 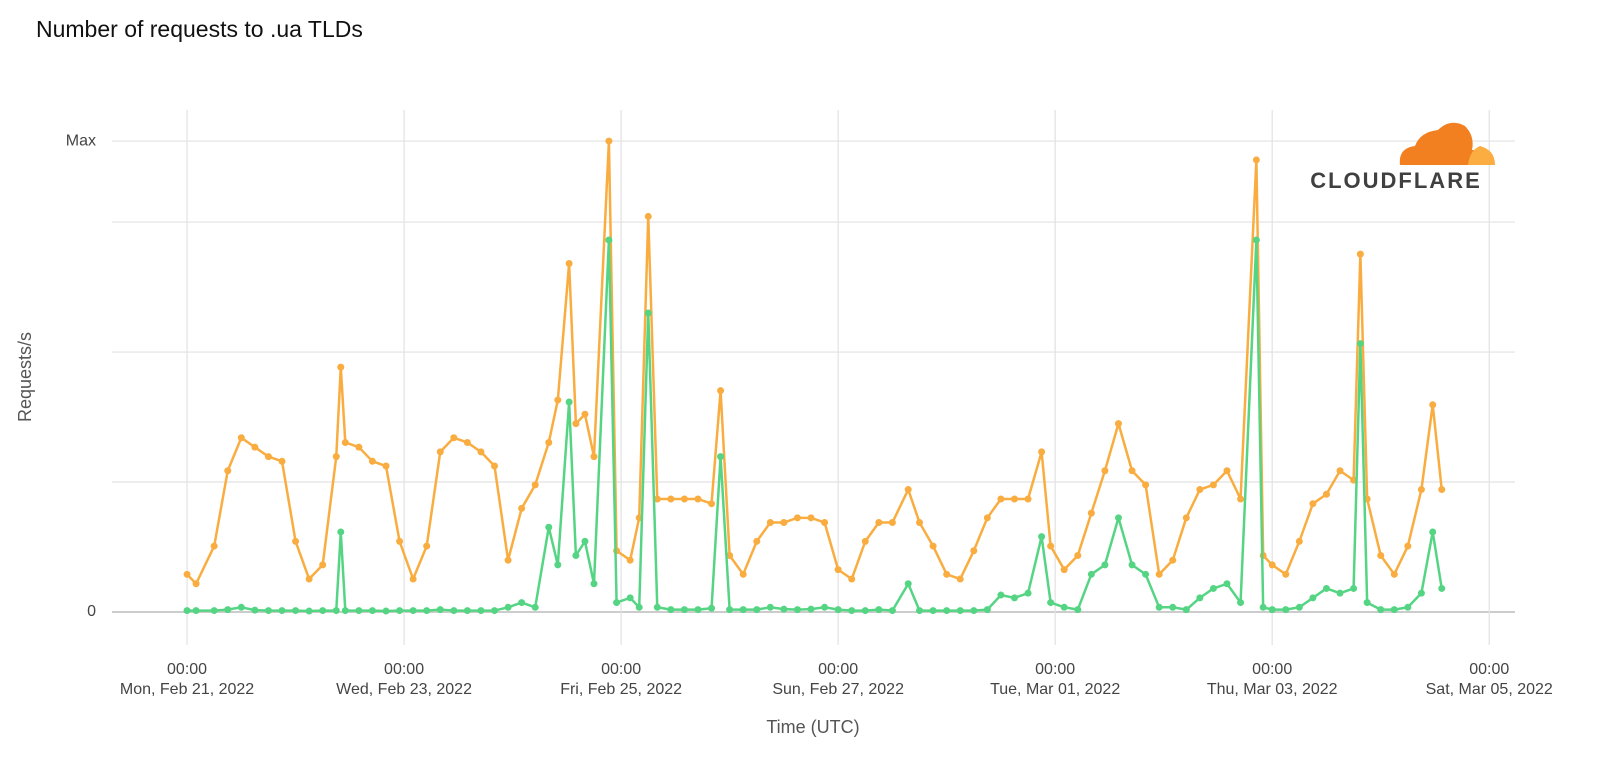 What do you see at coordinates (1481, 155) in the screenshot?
I see `logo-cloud` at bounding box center [1481, 155].